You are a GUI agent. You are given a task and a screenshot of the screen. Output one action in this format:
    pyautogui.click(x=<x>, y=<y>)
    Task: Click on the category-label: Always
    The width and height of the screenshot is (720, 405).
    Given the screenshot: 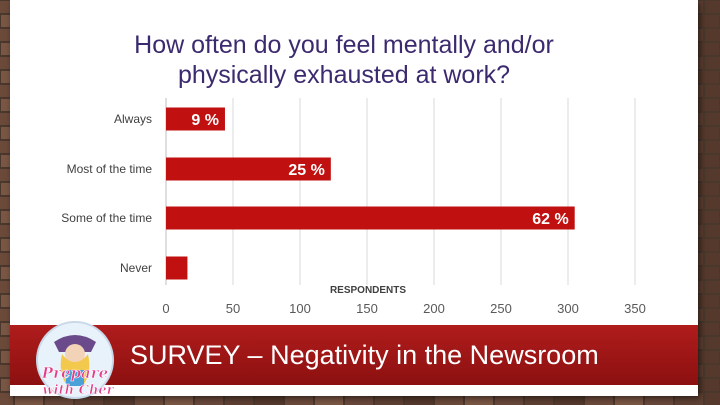 What is the action you would take?
    pyautogui.click(x=133, y=119)
    